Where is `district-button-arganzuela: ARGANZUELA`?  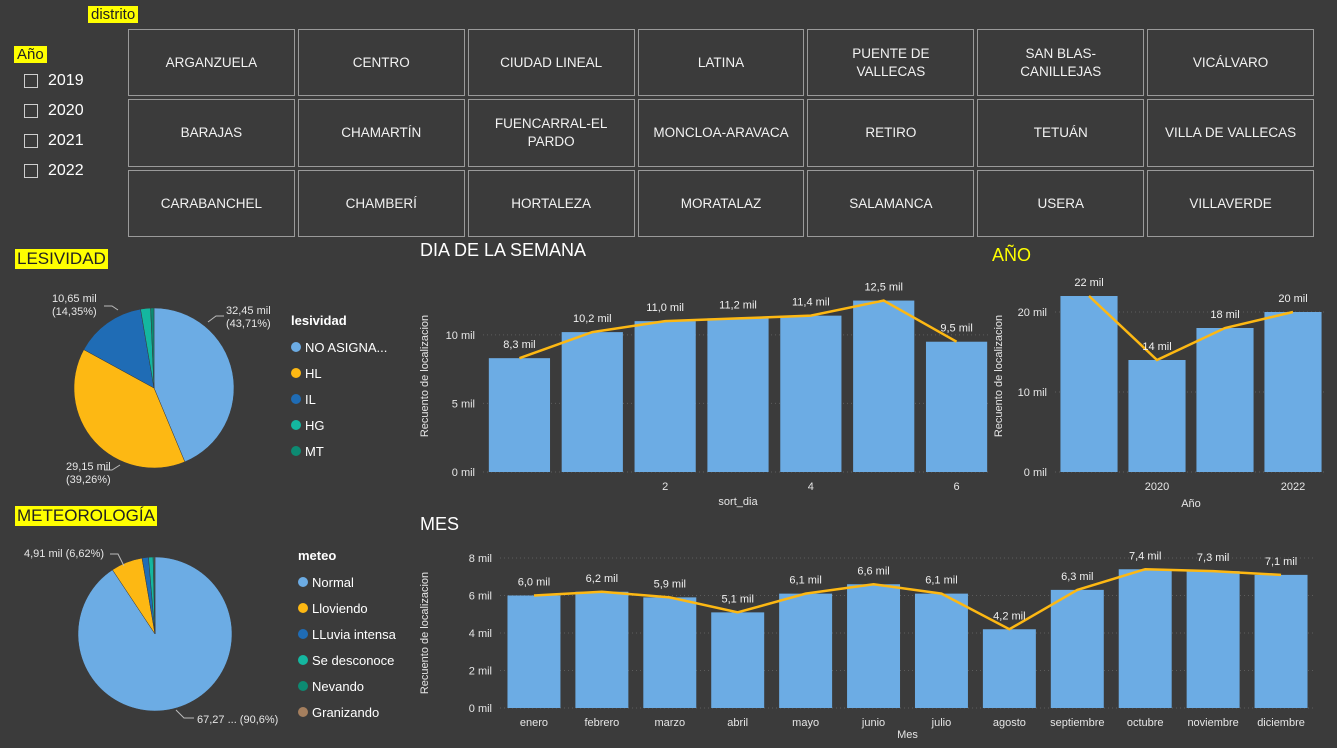 district-button-arganzuela: ARGANZUELA is located at coordinates (211, 63).